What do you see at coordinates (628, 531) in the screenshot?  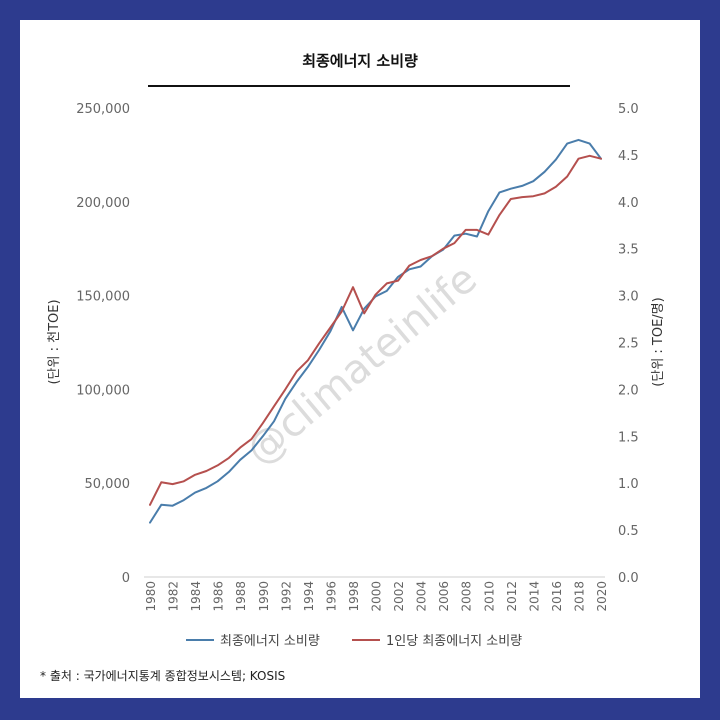 I see `y-right-tick-label: 0.5` at bounding box center [628, 531].